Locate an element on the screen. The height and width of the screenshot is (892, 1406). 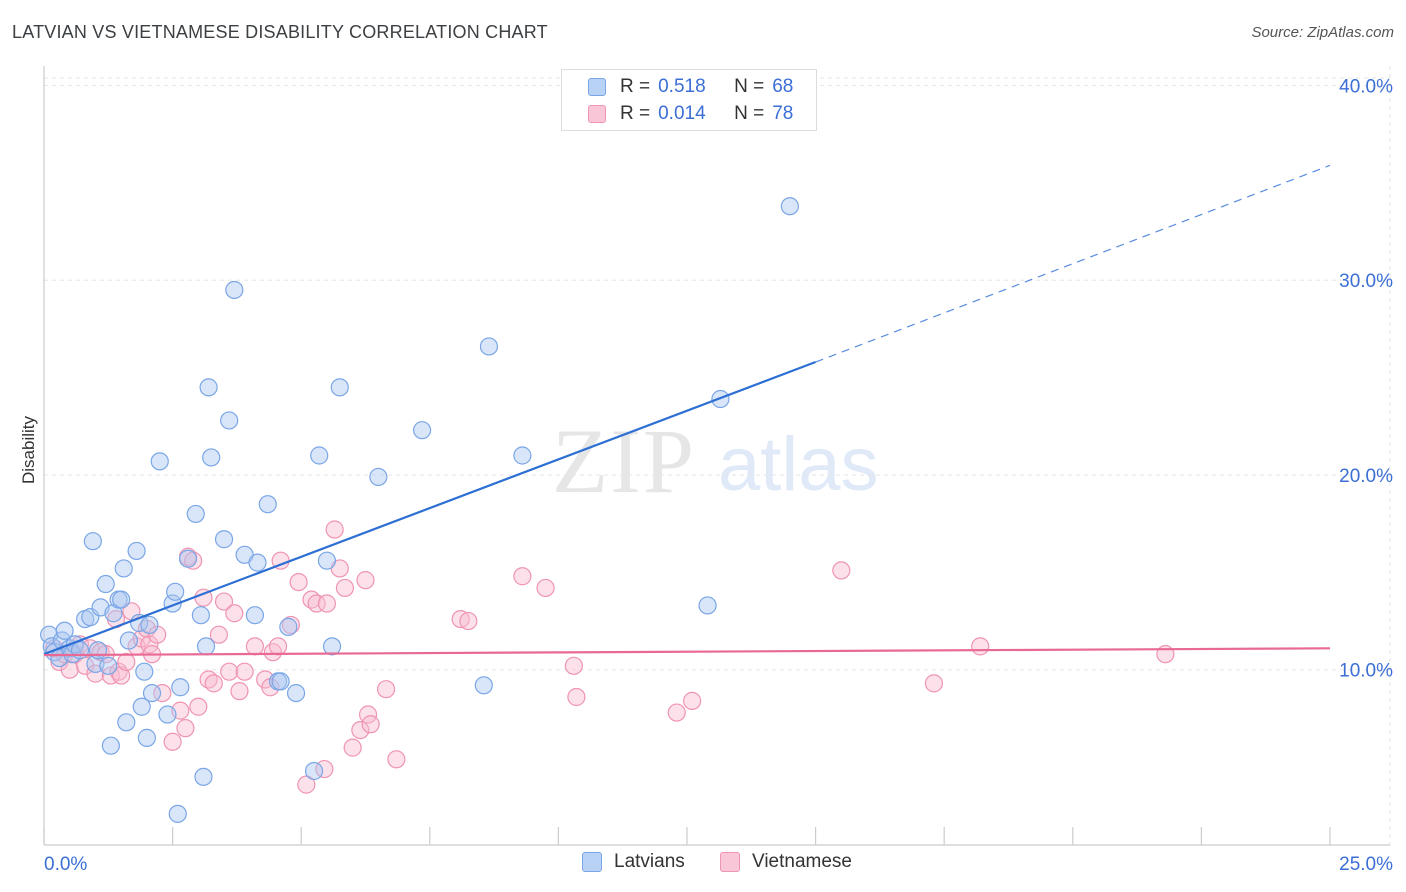
legend-n-value-latvians: 68 is located at coordinates (783, 86).